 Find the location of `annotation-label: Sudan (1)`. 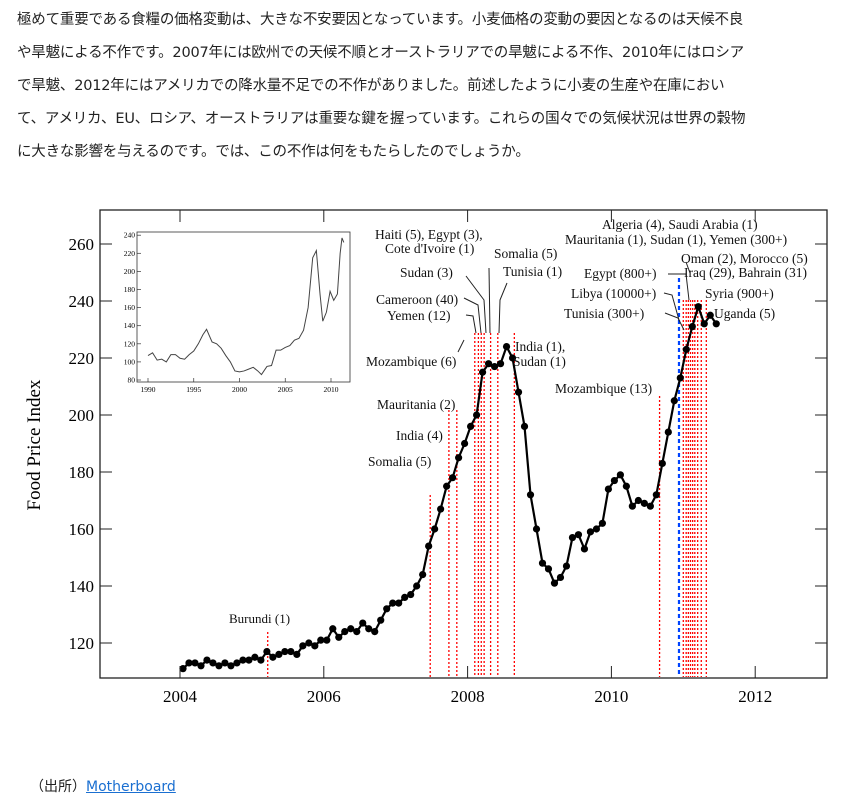

annotation-label: Sudan (1) is located at coordinates (539, 361).